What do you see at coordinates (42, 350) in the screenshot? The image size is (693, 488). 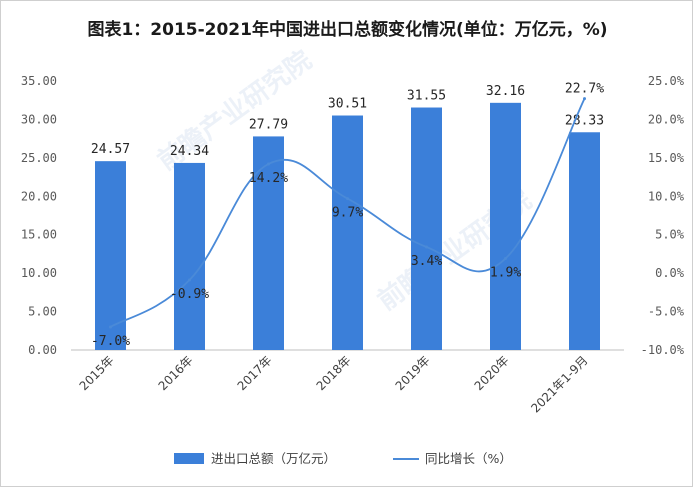 I see `y-left-tick-label: 0.00` at bounding box center [42, 350].